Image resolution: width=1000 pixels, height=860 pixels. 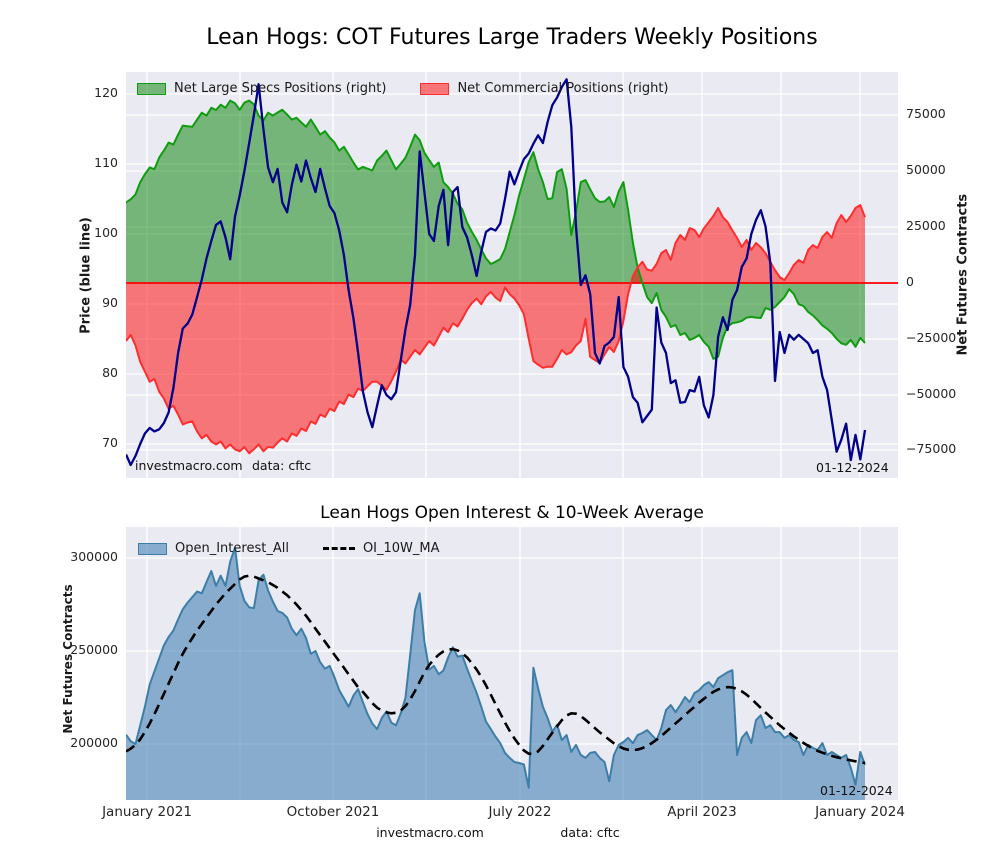 I want to click on net-contracts-tick-label: −25000, so click(x=931, y=337).